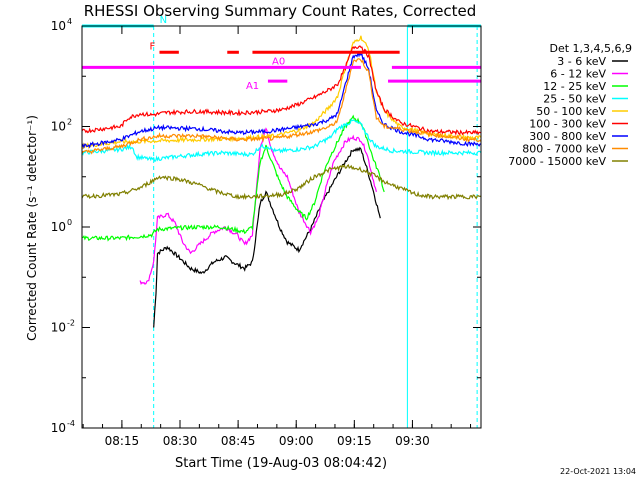 The height and width of the screenshot is (480, 640). What do you see at coordinates (71, 323) in the screenshot?
I see `y-tick-exponent: -2` at bounding box center [71, 323].